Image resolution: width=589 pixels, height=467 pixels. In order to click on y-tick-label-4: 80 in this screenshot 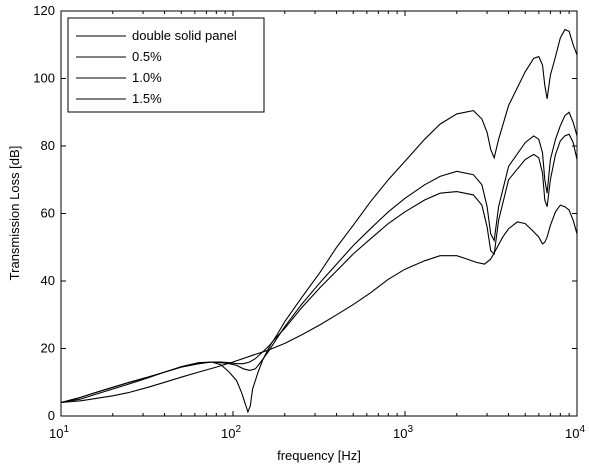, I will do `click(48, 145)`.